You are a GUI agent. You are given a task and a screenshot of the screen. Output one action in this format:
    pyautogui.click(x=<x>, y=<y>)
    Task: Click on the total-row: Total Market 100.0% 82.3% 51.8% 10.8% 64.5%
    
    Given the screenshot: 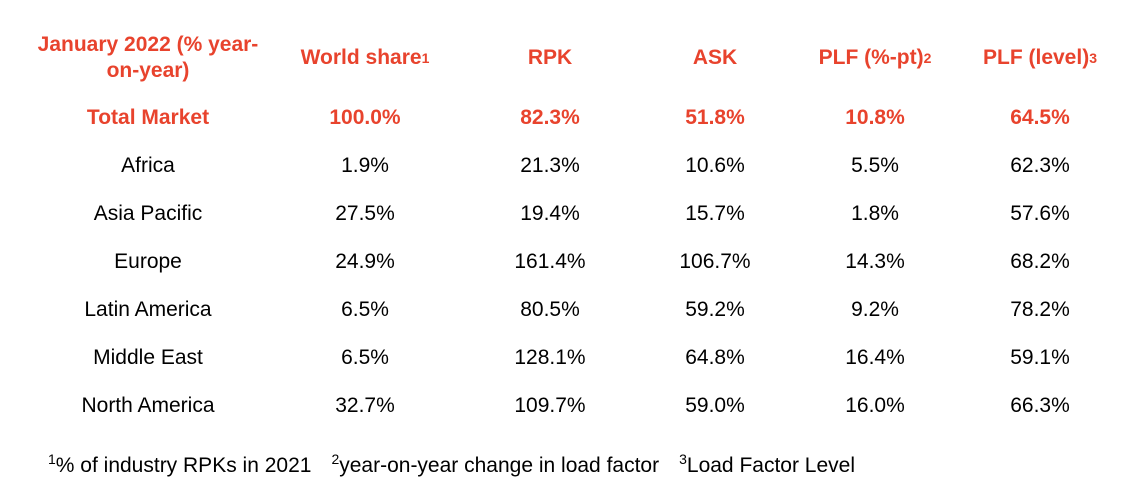 What is the action you would take?
    pyautogui.click(x=571, y=118)
    